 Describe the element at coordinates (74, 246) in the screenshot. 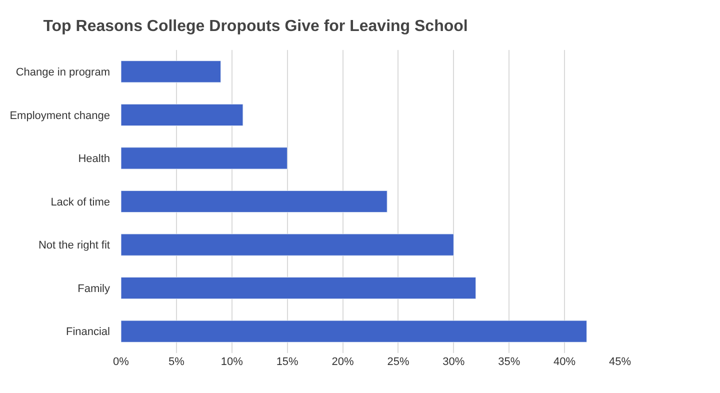

I see `y-tick-label: Not the right fit` at that location.